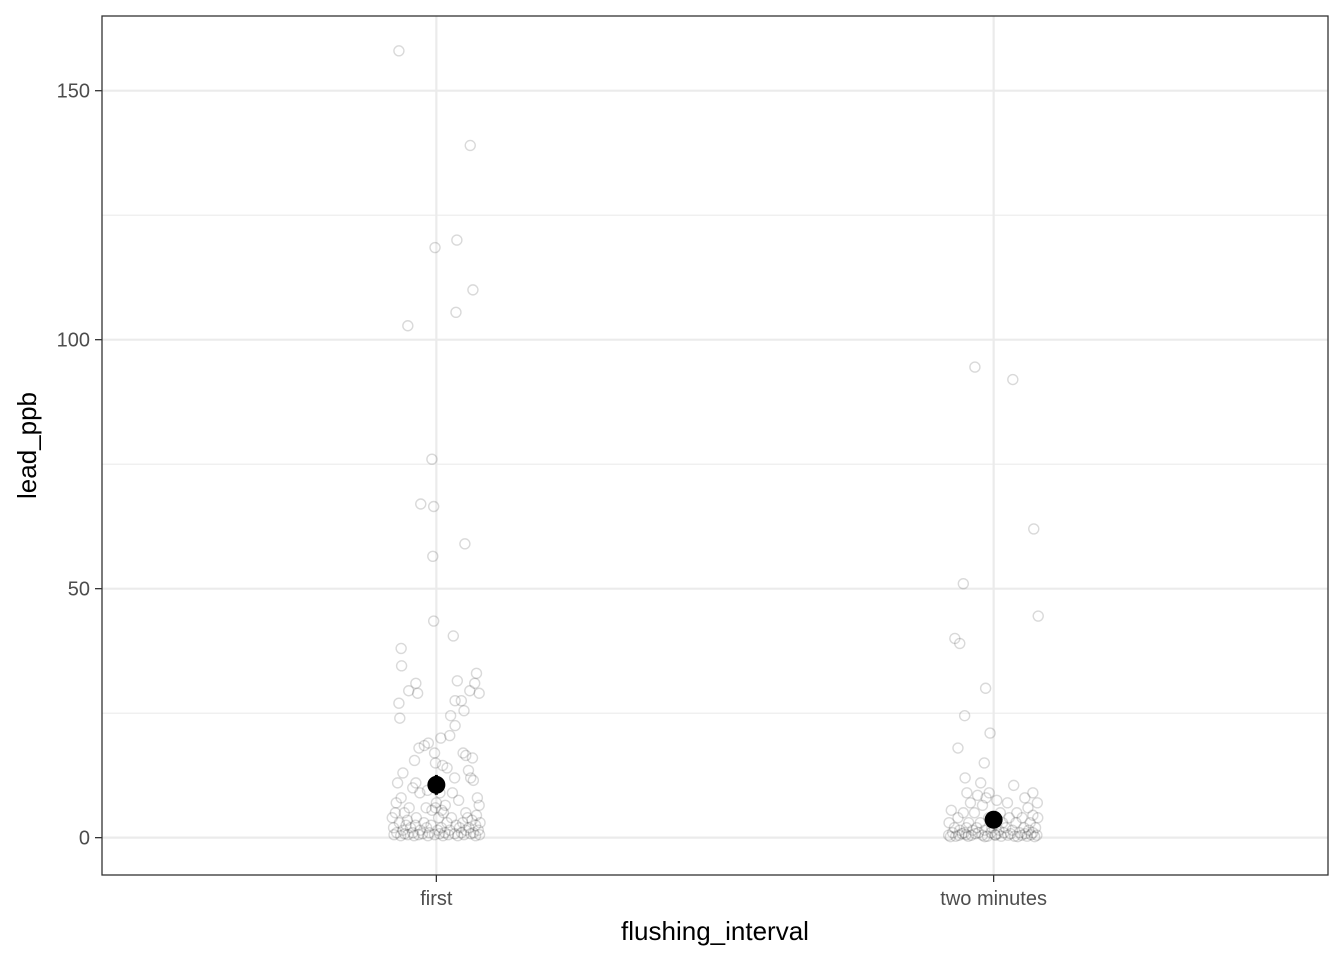  I want to click on y-tick-label: 150, so click(73, 92).